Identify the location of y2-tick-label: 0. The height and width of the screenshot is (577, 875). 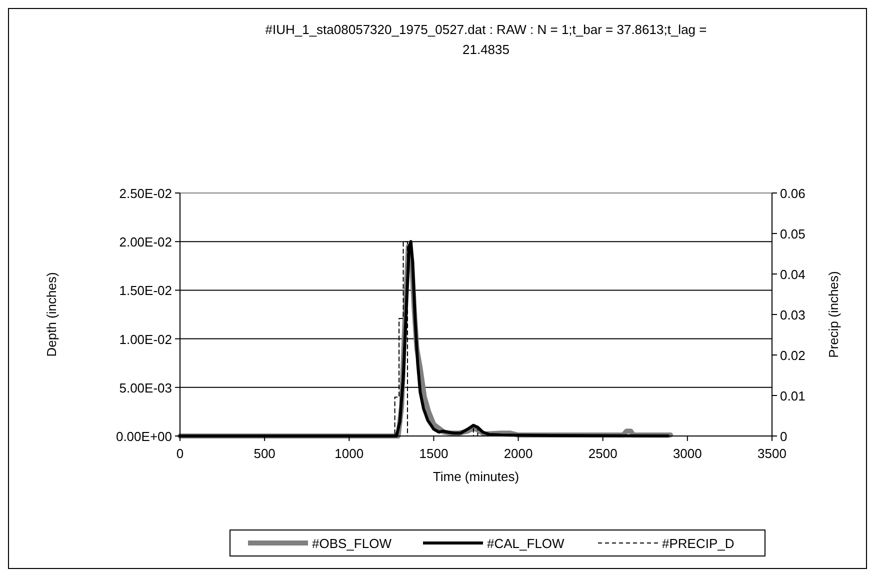
(784, 436).